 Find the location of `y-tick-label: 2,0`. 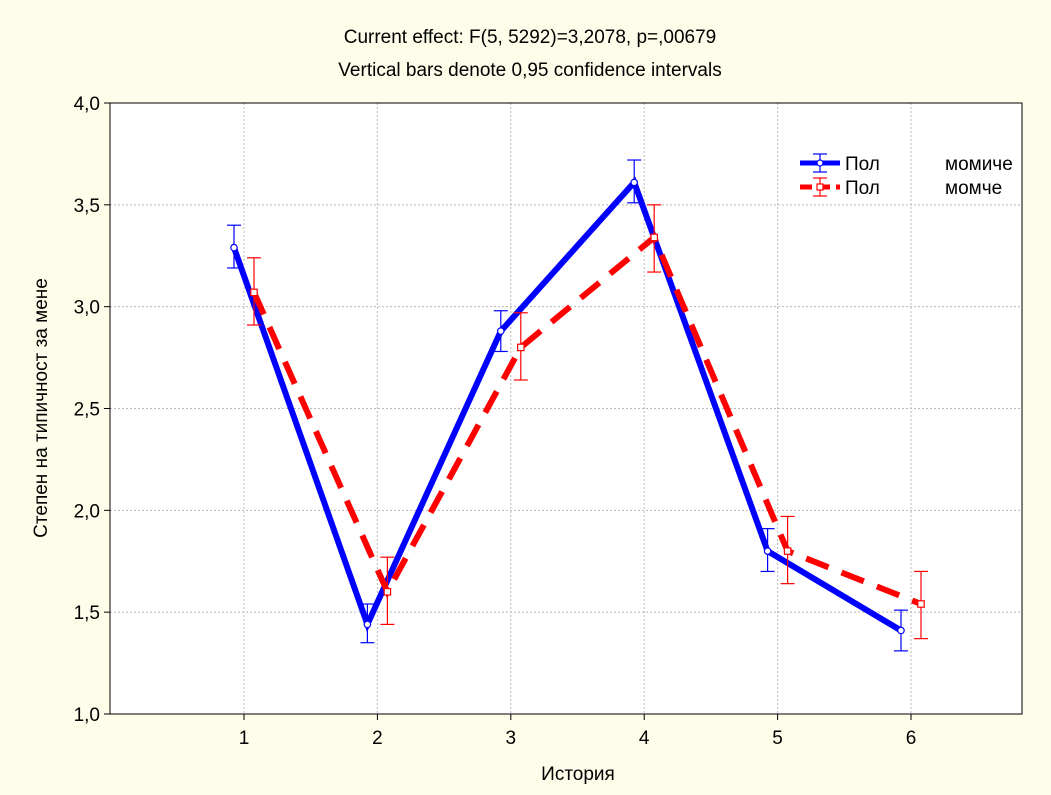

y-tick-label: 2,0 is located at coordinates (87, 511).